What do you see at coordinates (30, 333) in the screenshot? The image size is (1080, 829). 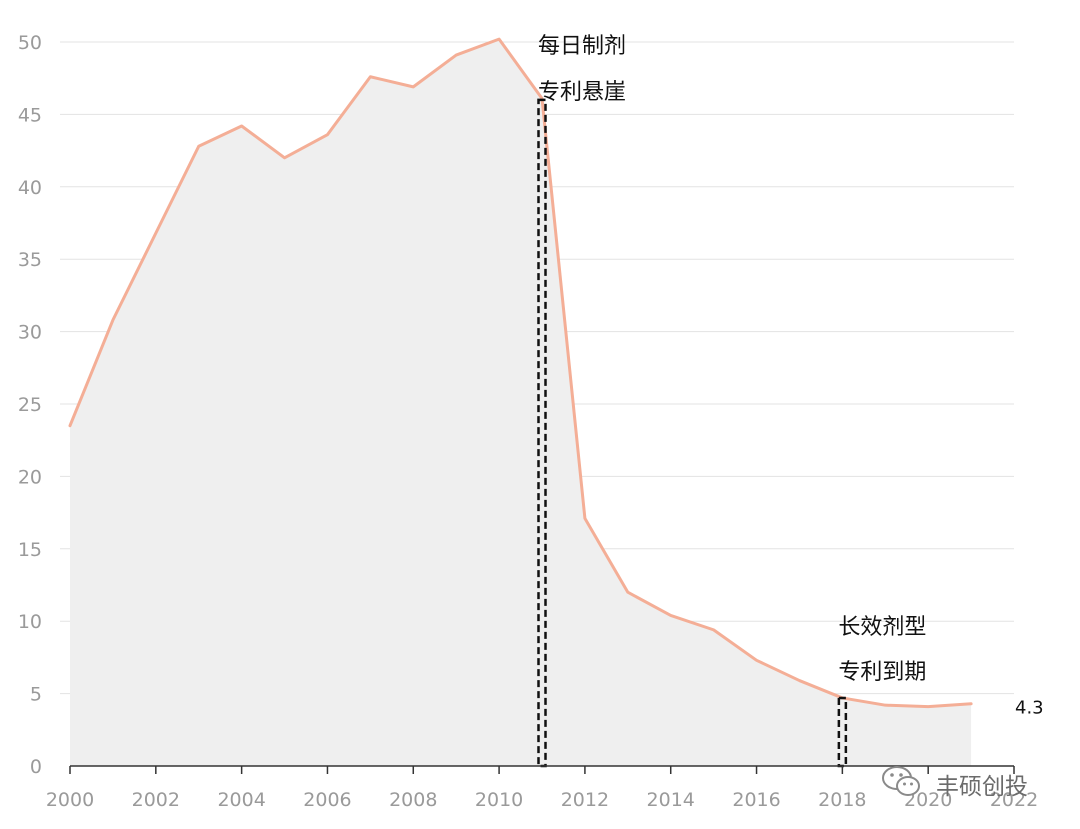 I see `y-tick-label: 30` at bounding box center [30, 333].